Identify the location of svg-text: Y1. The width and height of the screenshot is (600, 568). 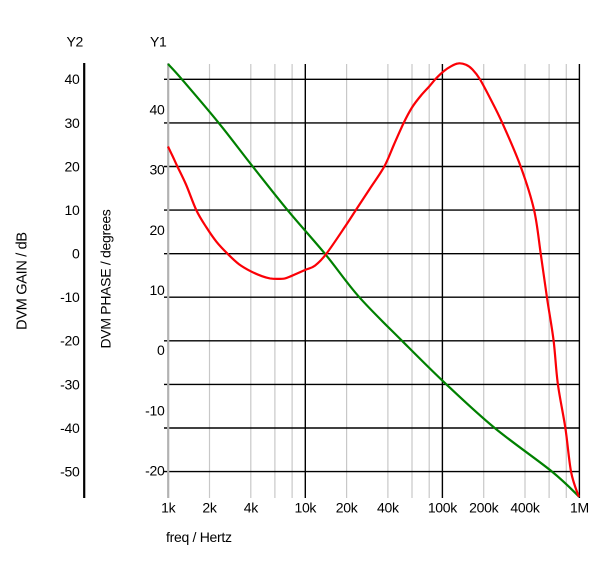
(158, 42).